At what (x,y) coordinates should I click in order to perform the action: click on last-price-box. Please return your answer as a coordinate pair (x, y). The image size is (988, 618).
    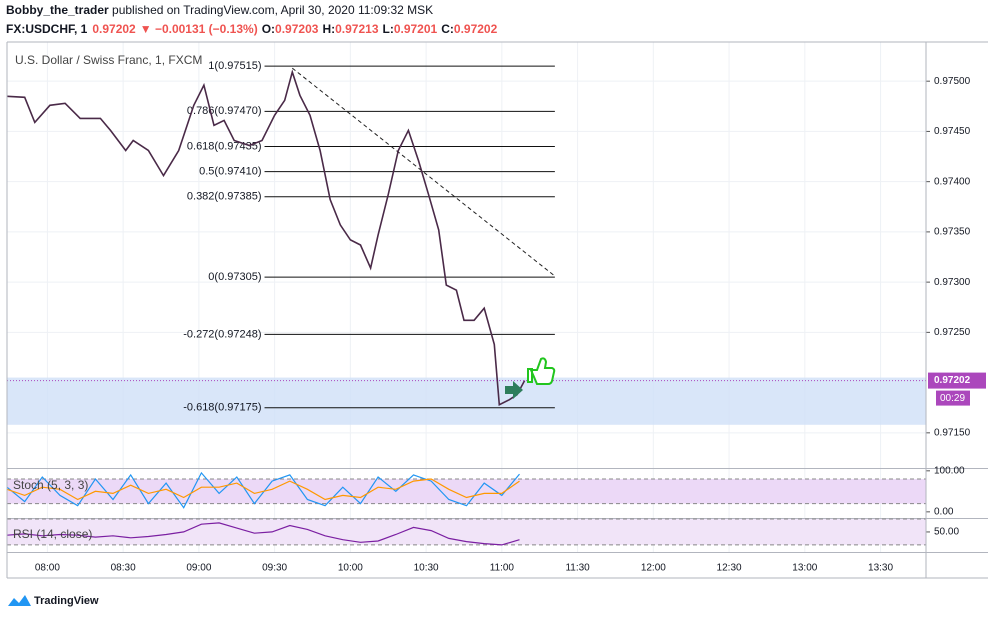
    Looking at the image, I should click on (957, 380).